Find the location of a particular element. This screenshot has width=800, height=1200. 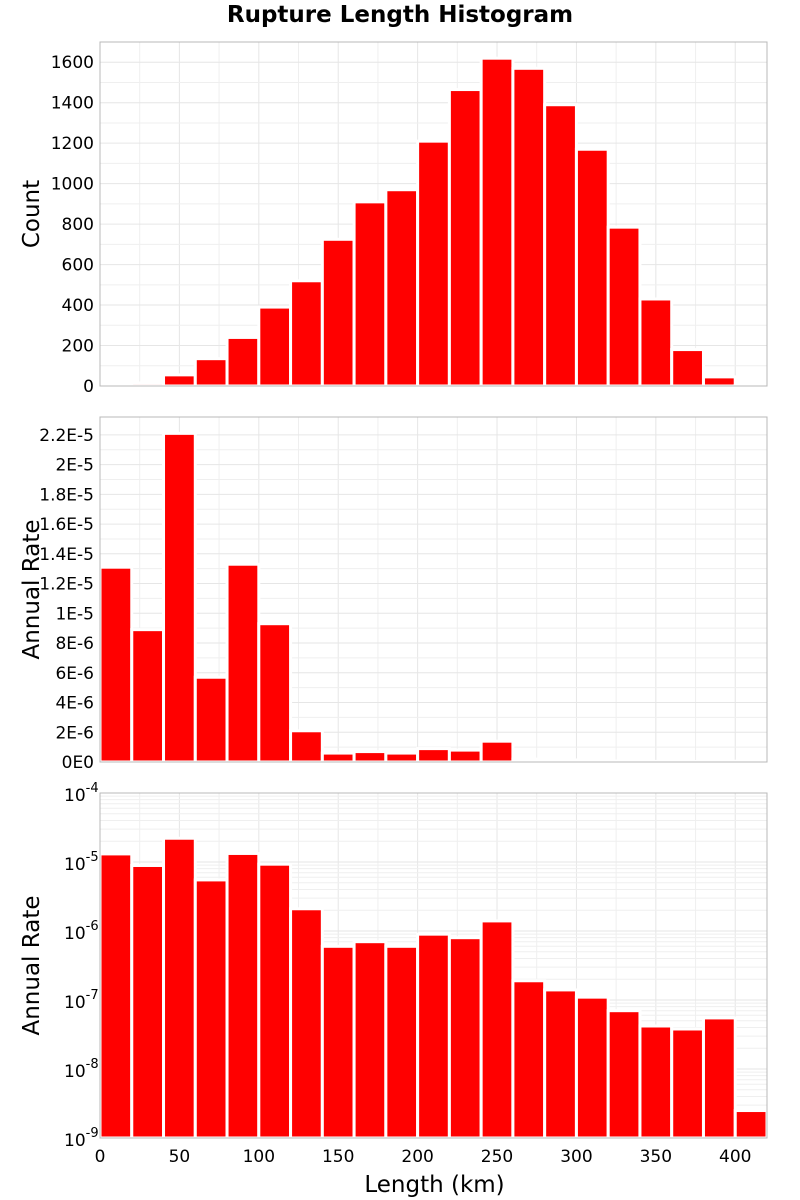

y-tick-label: 2.2E-5 is located at coordinates (66, 436).